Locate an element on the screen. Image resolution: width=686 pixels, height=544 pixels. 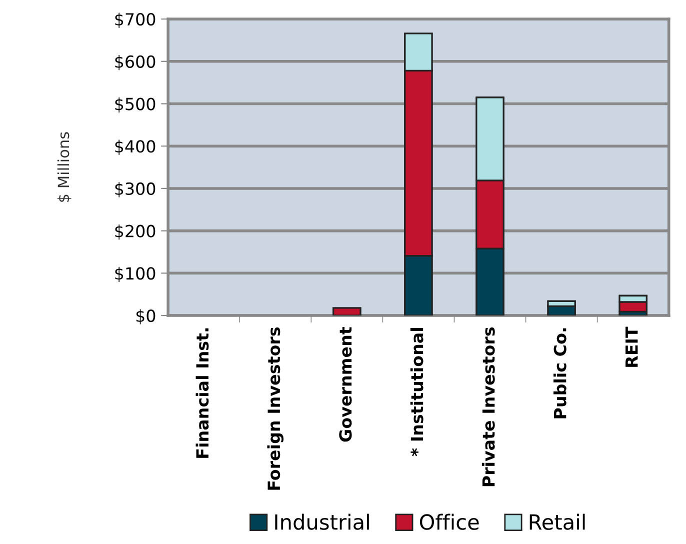
x-tick-label: Public Co. is located at coordinates (559, 373).